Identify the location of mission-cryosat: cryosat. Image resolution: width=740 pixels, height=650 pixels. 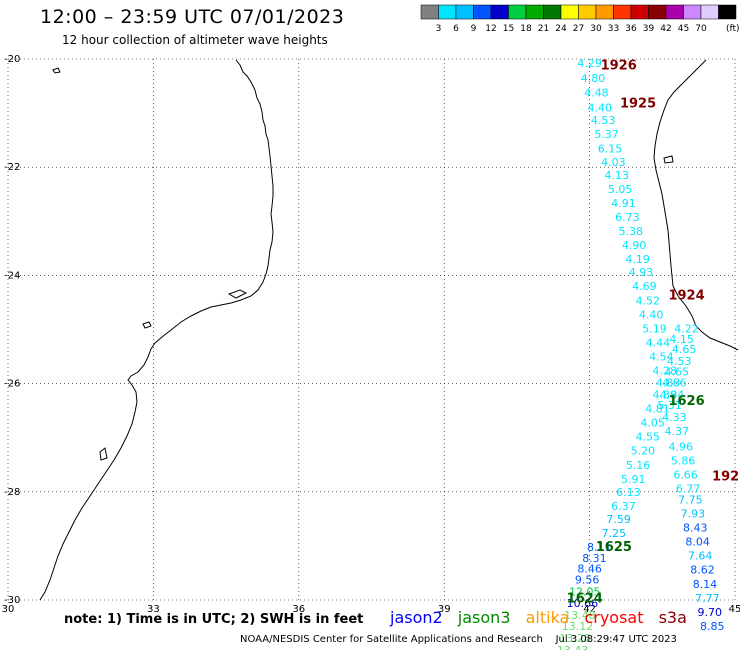
(614, 617).